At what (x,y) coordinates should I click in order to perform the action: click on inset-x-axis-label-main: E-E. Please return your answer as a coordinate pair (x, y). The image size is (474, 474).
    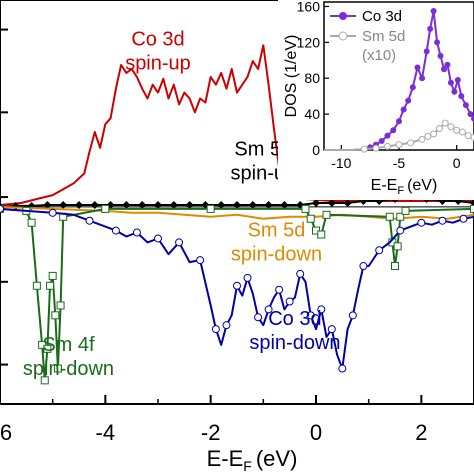
    Looking at the image, I should click on (384, 185).